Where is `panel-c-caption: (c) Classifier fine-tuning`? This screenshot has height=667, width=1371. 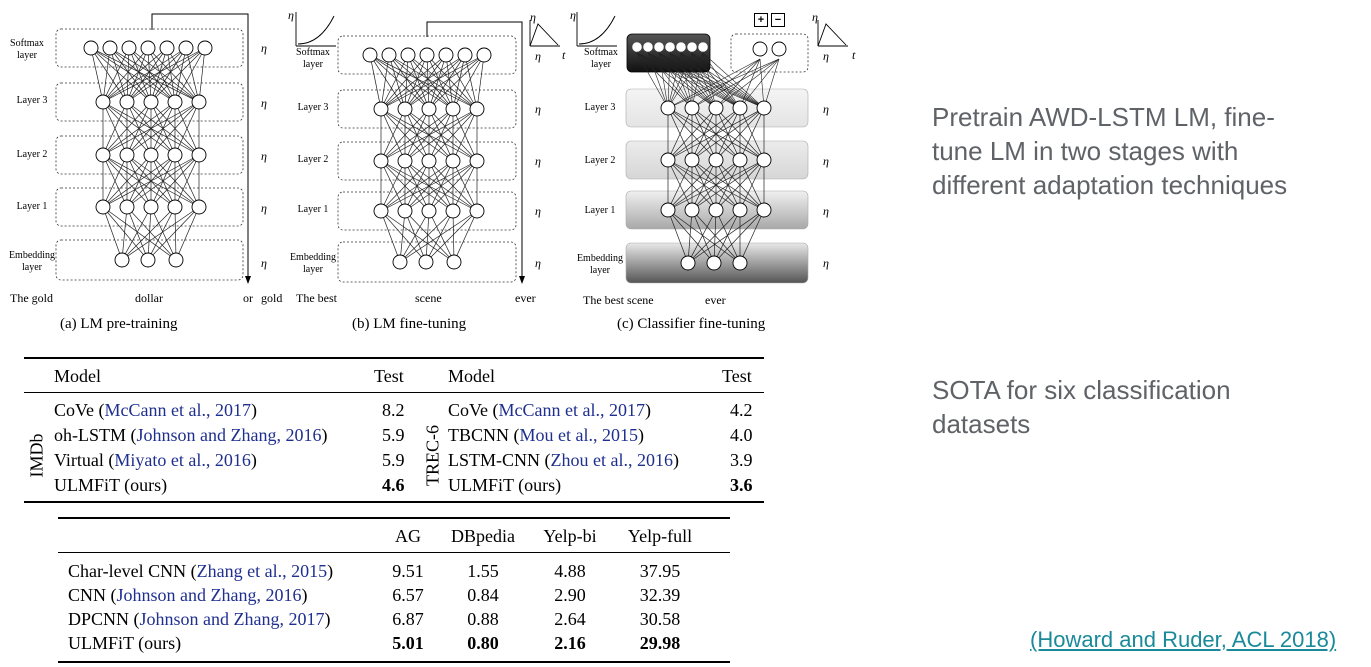
panel-c-caption: (c) Classifier fine-tuning is located at coordinates (691, 324).